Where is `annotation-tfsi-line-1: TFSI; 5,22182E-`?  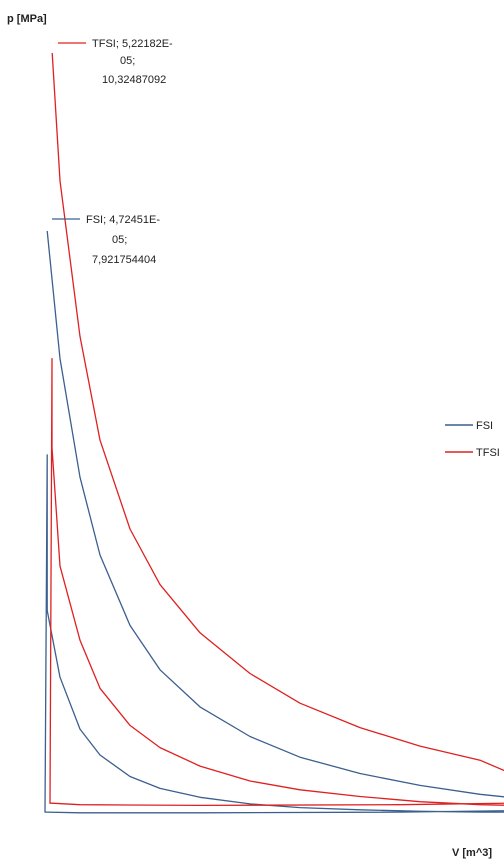 annotation-tfsi-line-1: TFSI; 5,22182E- is located at coordinates (132, 44).